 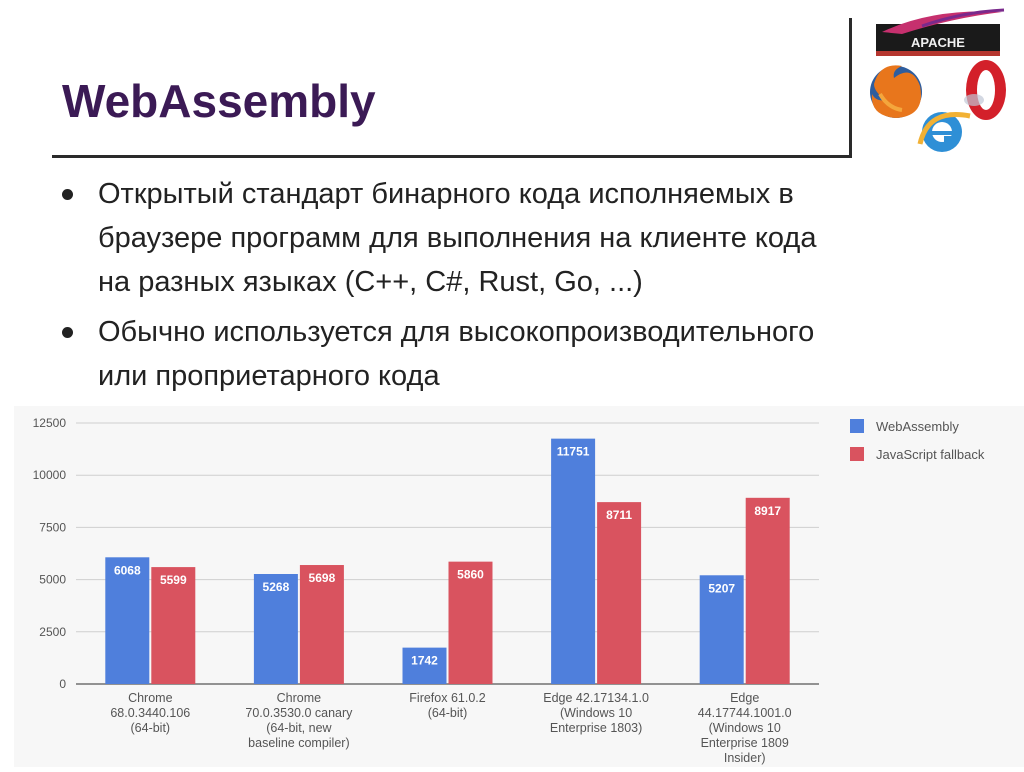 What do you see at coordinates (173, 580) in the screenshot?
I see `data-label: 5599` at bounding box center [173, 580].